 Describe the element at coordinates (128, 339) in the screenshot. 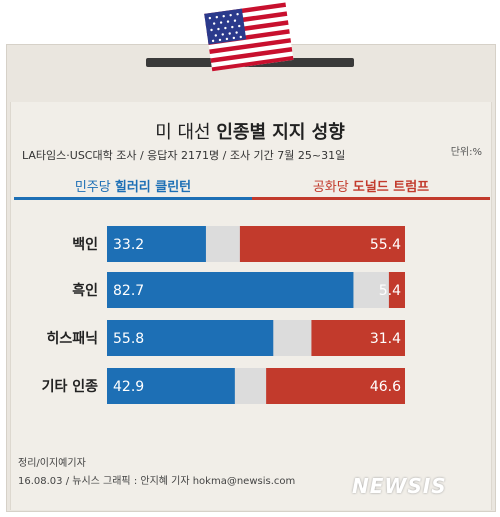

I see `data-label-dem: 55.8` at that location.